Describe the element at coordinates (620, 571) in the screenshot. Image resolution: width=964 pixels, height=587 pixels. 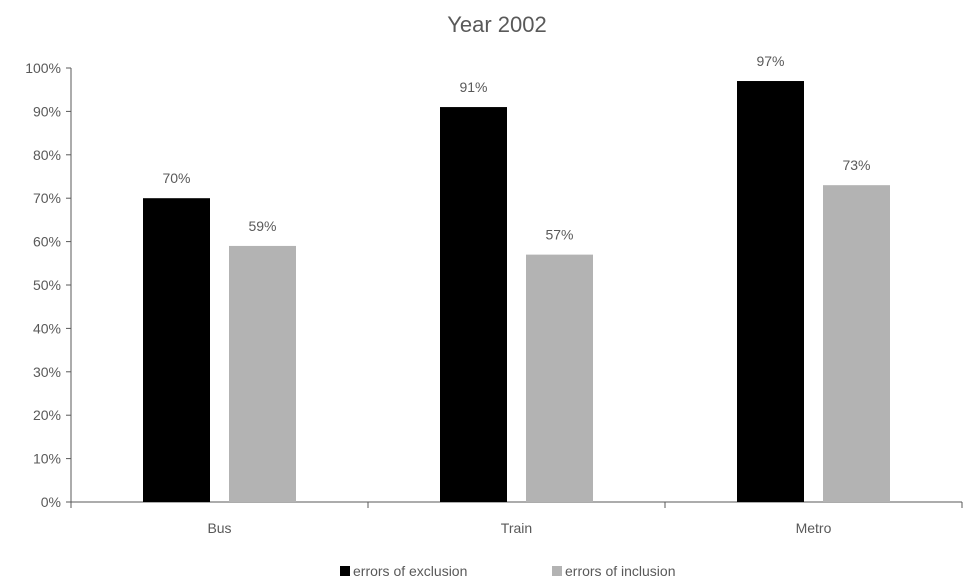
I see `legend-label: errors of inclusion` at that location.